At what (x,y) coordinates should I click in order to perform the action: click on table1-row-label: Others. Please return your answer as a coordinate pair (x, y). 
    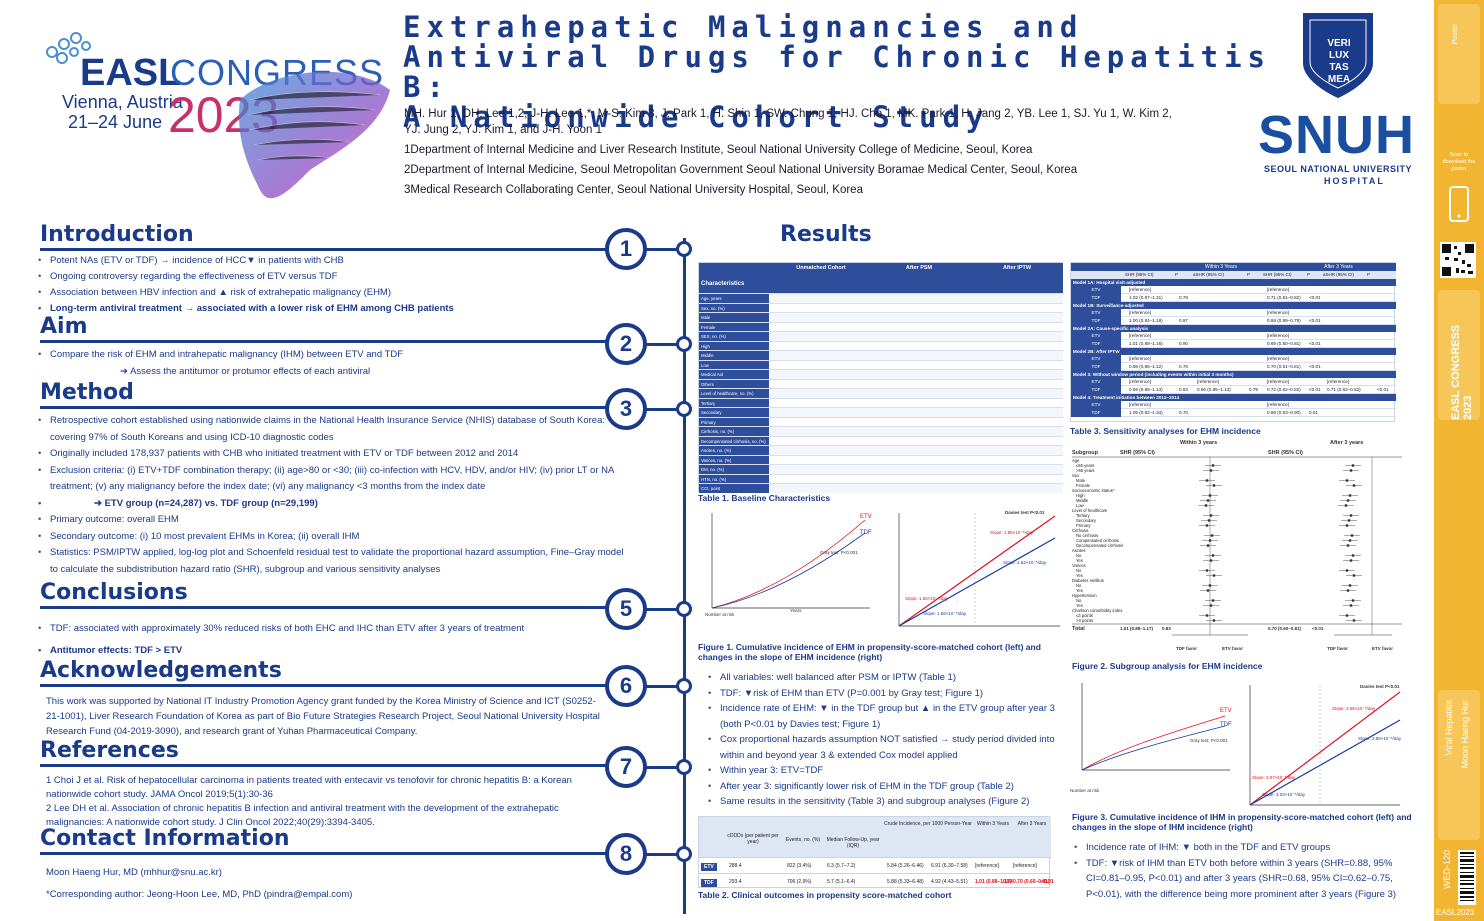
    Looking at the image, I should click on (734, 384).